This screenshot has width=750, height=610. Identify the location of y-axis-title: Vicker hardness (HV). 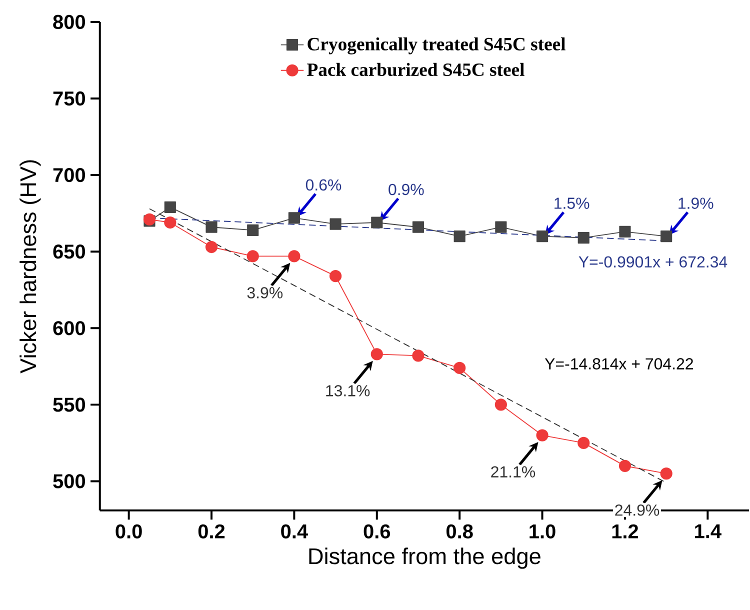
(30, 267).